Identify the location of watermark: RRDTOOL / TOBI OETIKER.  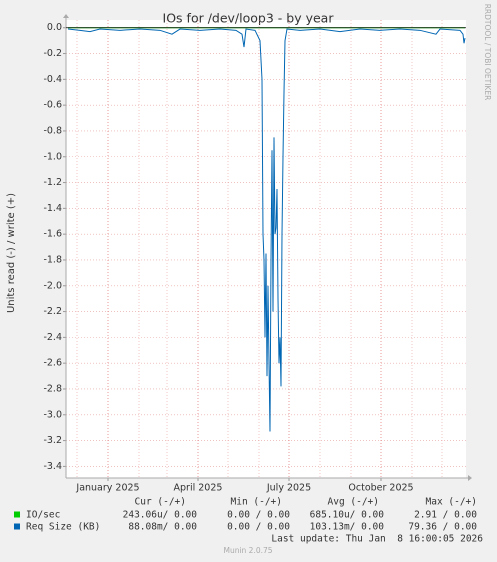
(487, 52).